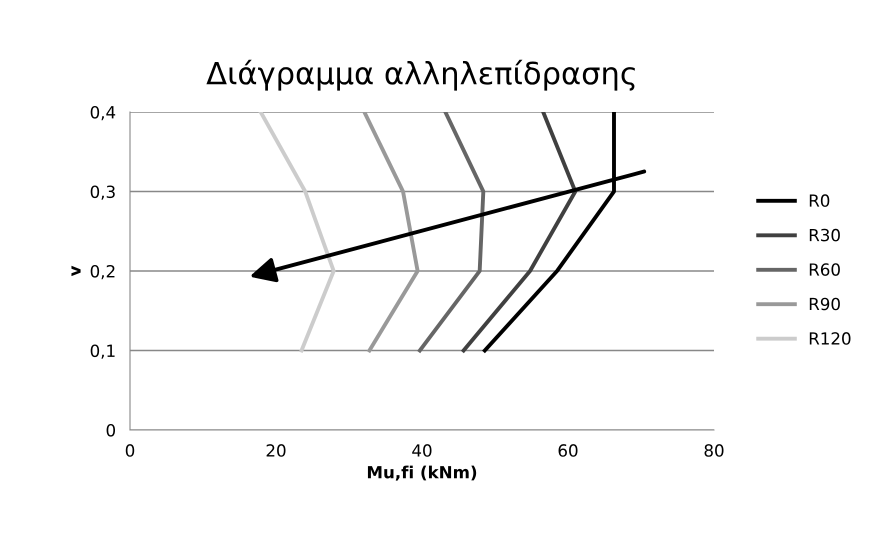  What do you see at coordinates (568, 450) in the screenshot?
I see `x-tick-label: 60` at bounding box center [568, 450].